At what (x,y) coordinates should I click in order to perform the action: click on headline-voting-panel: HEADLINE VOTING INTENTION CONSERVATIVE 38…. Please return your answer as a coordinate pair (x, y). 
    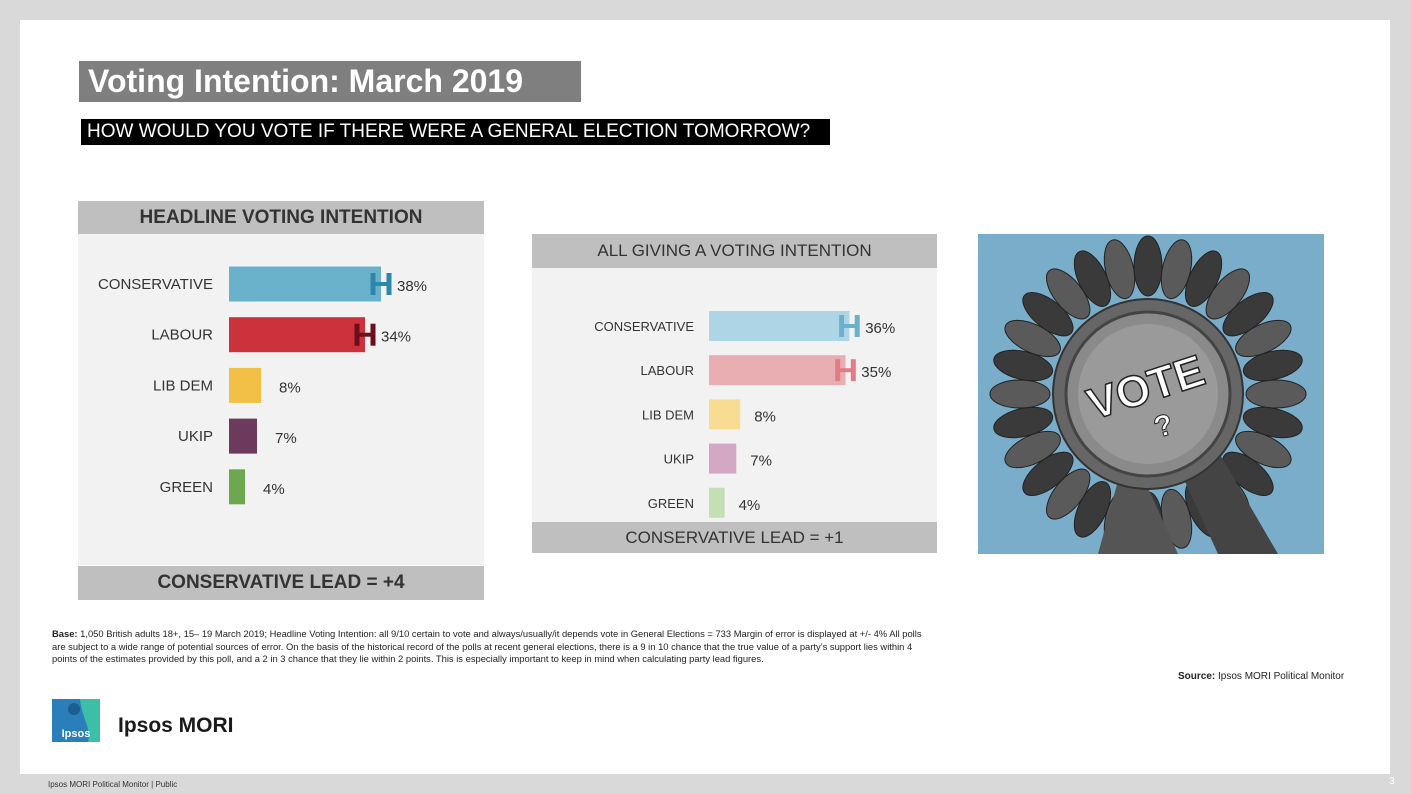
    Looking at the image, I should click on (281, 400).